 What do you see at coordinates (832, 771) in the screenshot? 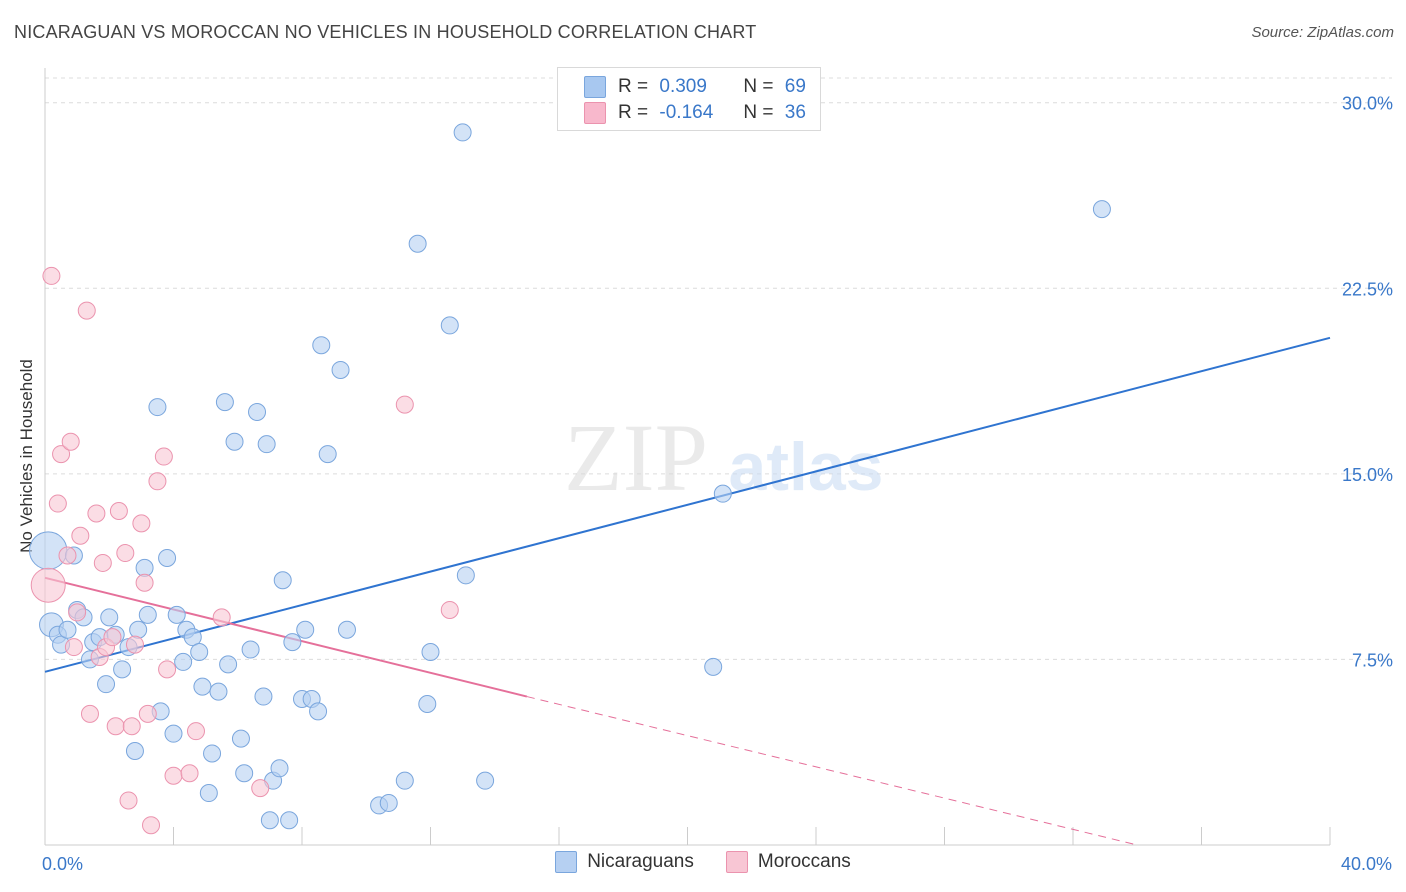
I see `trend-line-moroccans` at bounding box center [832, 771].